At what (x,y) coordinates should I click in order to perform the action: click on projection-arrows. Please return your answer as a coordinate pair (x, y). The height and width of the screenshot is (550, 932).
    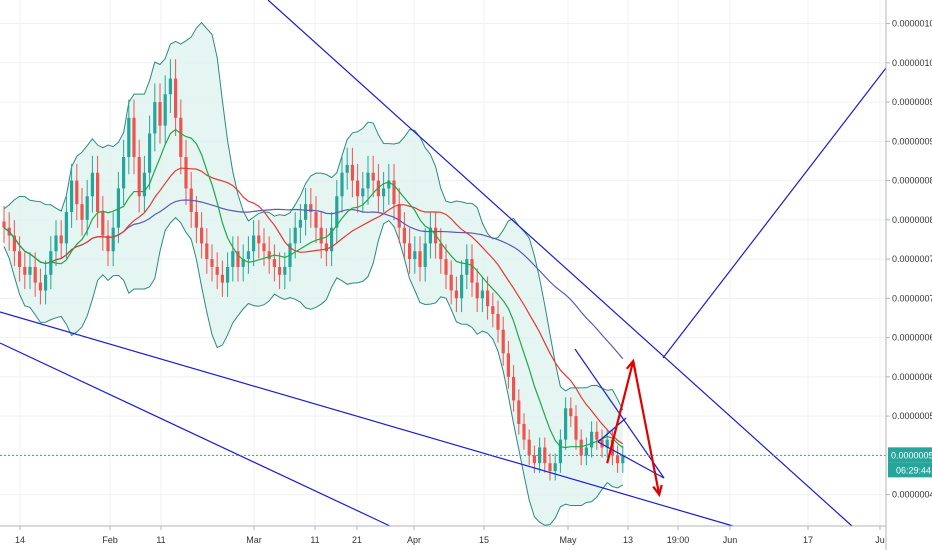
    Looking at the image, I should click on (634, 428).